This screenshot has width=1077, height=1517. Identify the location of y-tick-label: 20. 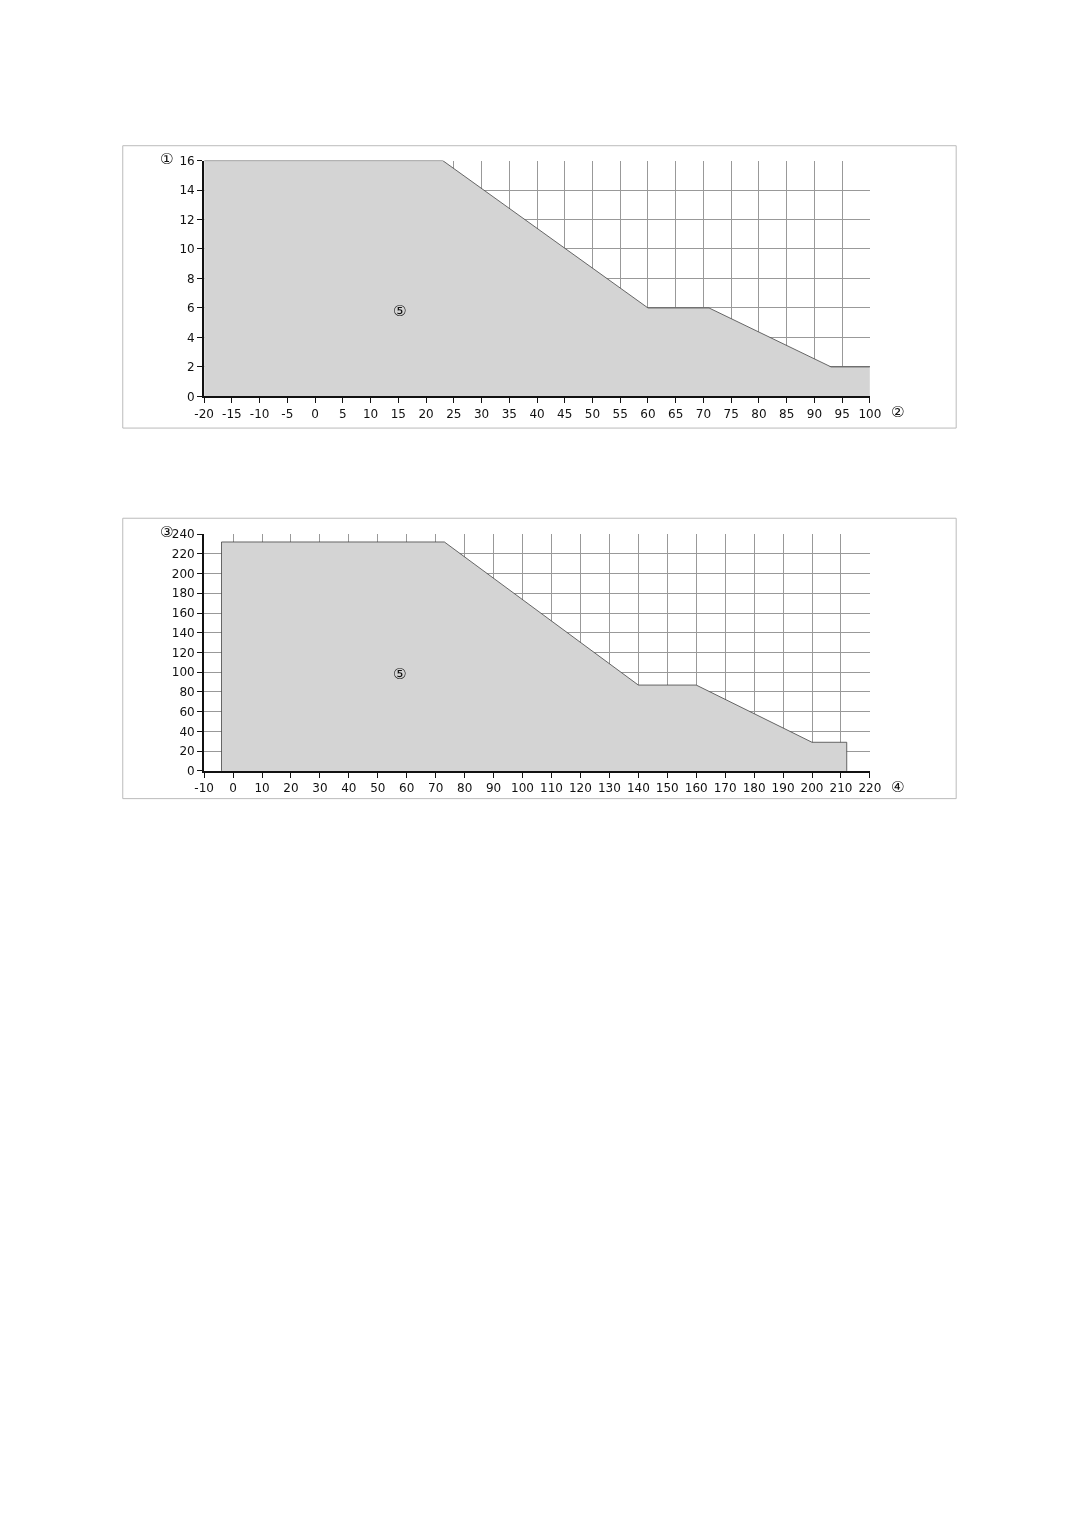
(187, 751).